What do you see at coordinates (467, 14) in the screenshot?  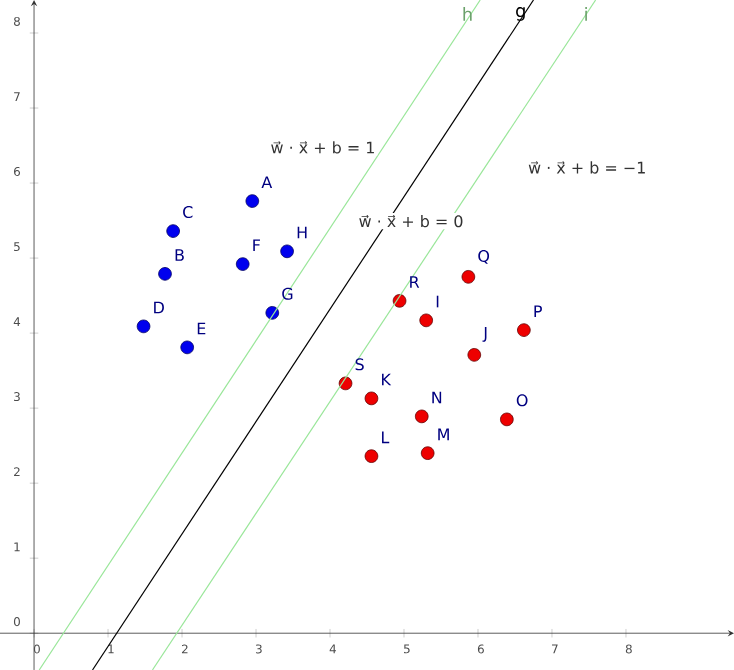 I see `series-label: h` at bounding box center [467, 14].